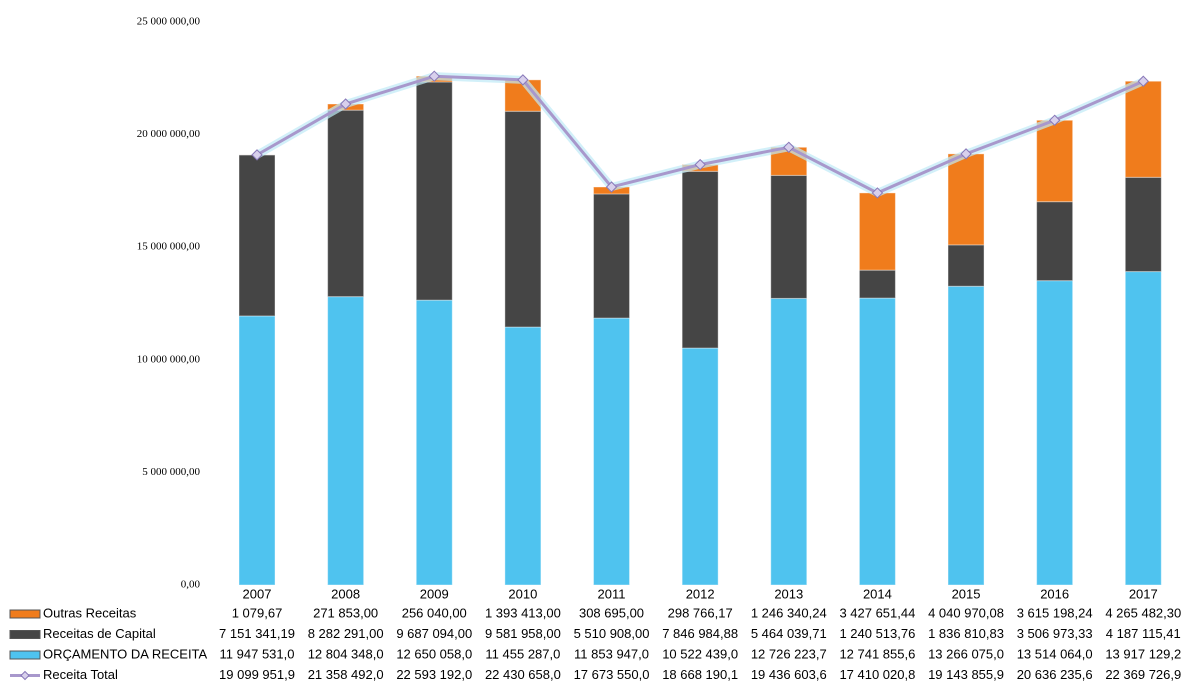 The height and width of the screenshot is (682, 1189). Describe the element at coordinates (257, 612) in the screenshot. I see `table-cell: 1 079,67` at that location.